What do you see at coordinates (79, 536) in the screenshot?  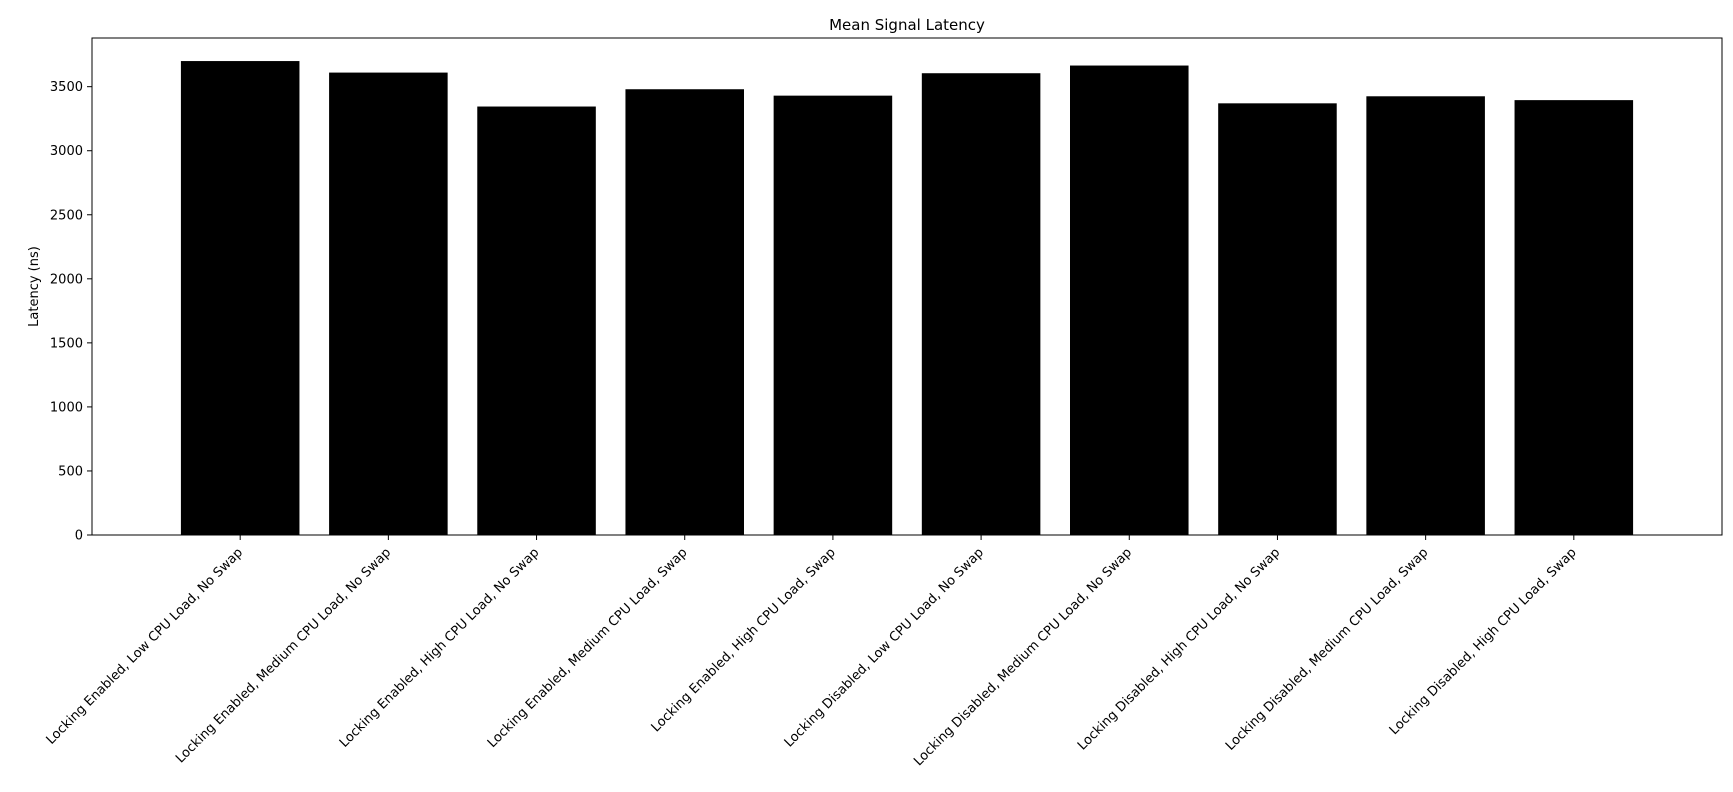 I see `y-tick-label: 0` at bounding box center [79, 536].